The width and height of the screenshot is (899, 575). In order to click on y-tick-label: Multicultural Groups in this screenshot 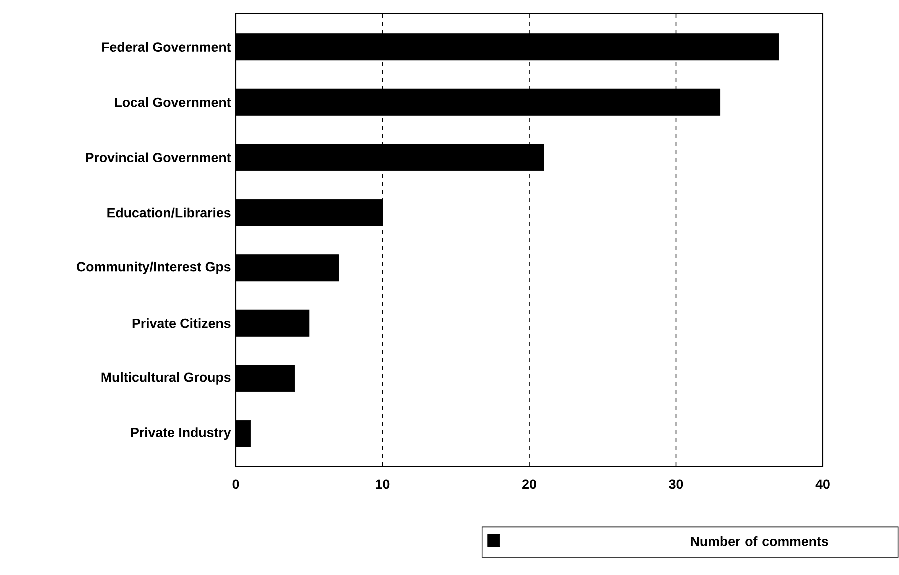, I will do `click(166, 378)`.